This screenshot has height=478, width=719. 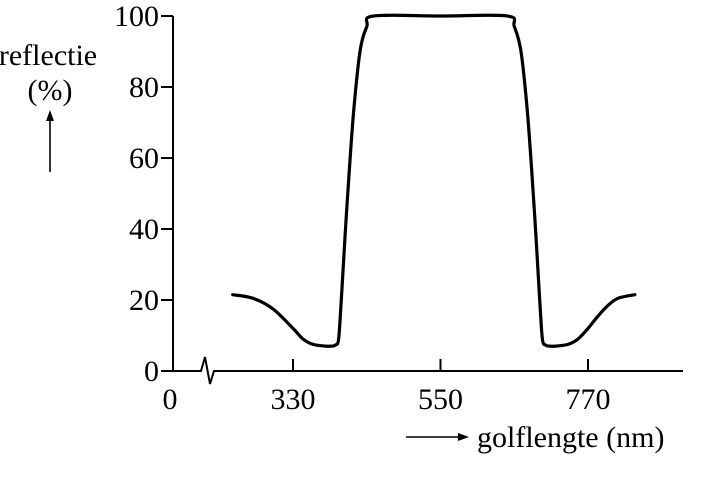 I want to click on y-axis-unit: (%), so click(x=50, y=90).